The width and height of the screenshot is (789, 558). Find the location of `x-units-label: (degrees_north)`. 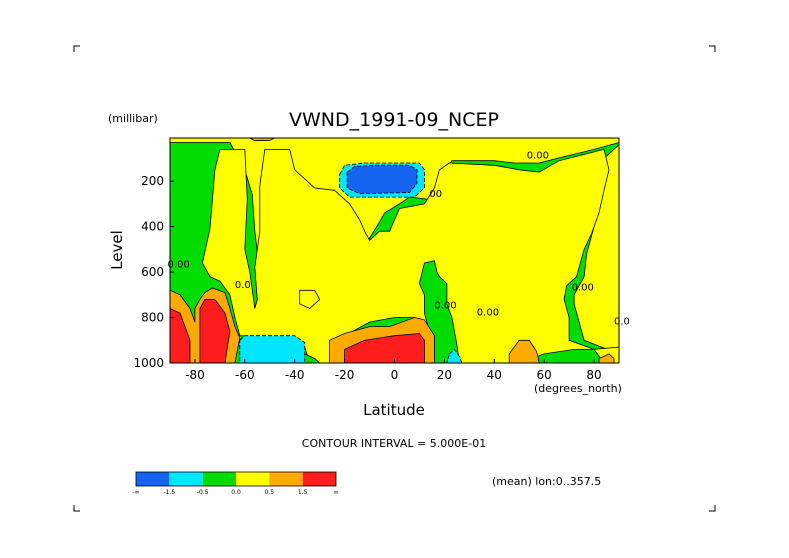

x-units-label: (degrees_north) is located at coordinates (578, 388).